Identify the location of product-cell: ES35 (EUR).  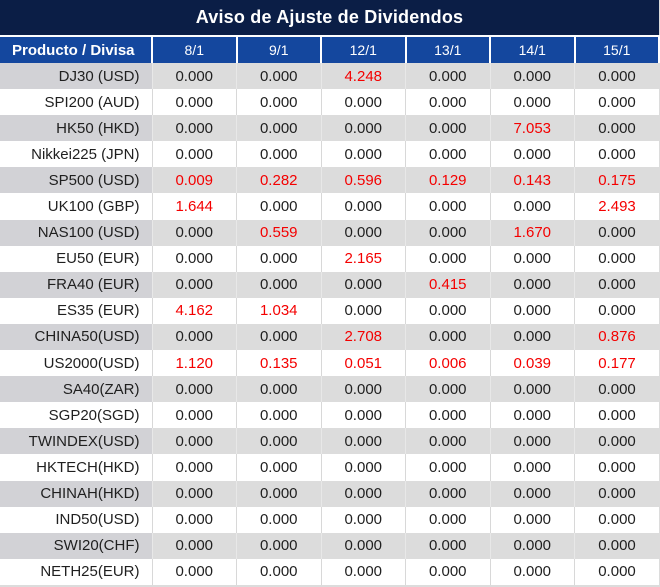
(76, 310).